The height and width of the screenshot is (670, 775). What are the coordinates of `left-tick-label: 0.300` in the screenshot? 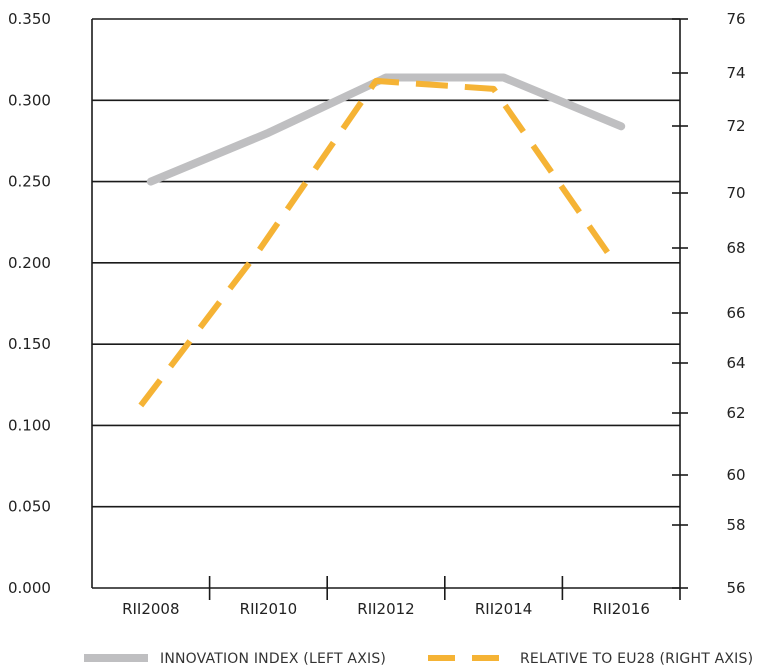 It's located at (29, 100).